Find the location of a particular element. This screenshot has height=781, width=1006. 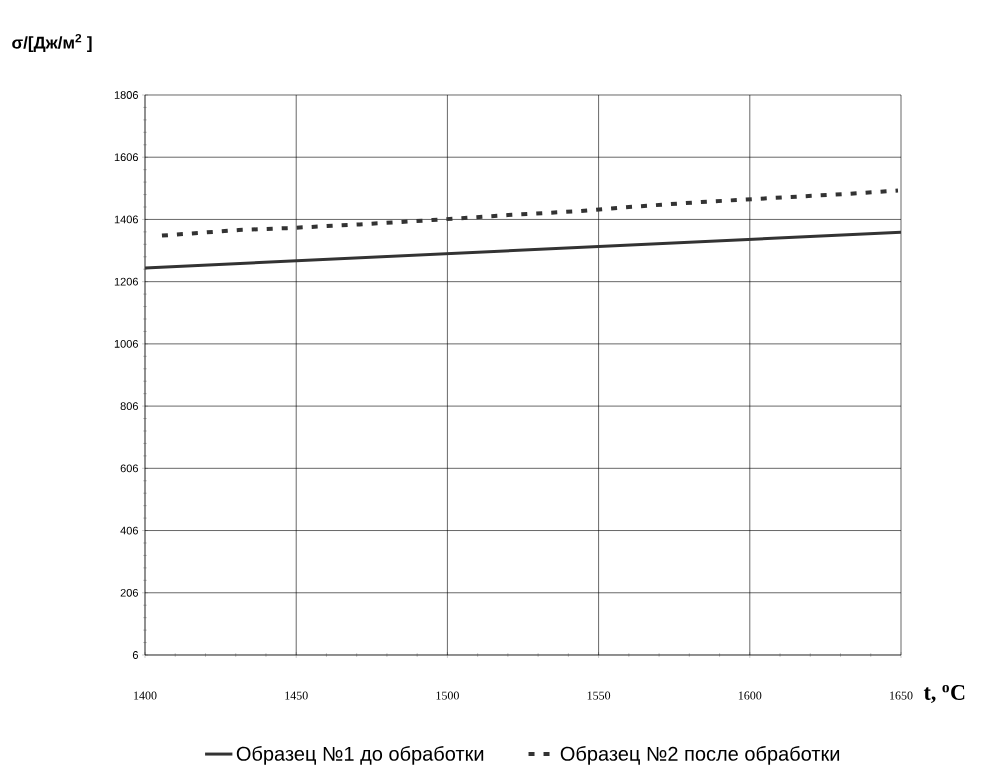

y-tick-label: 6 is located at coordinates (135, 655).